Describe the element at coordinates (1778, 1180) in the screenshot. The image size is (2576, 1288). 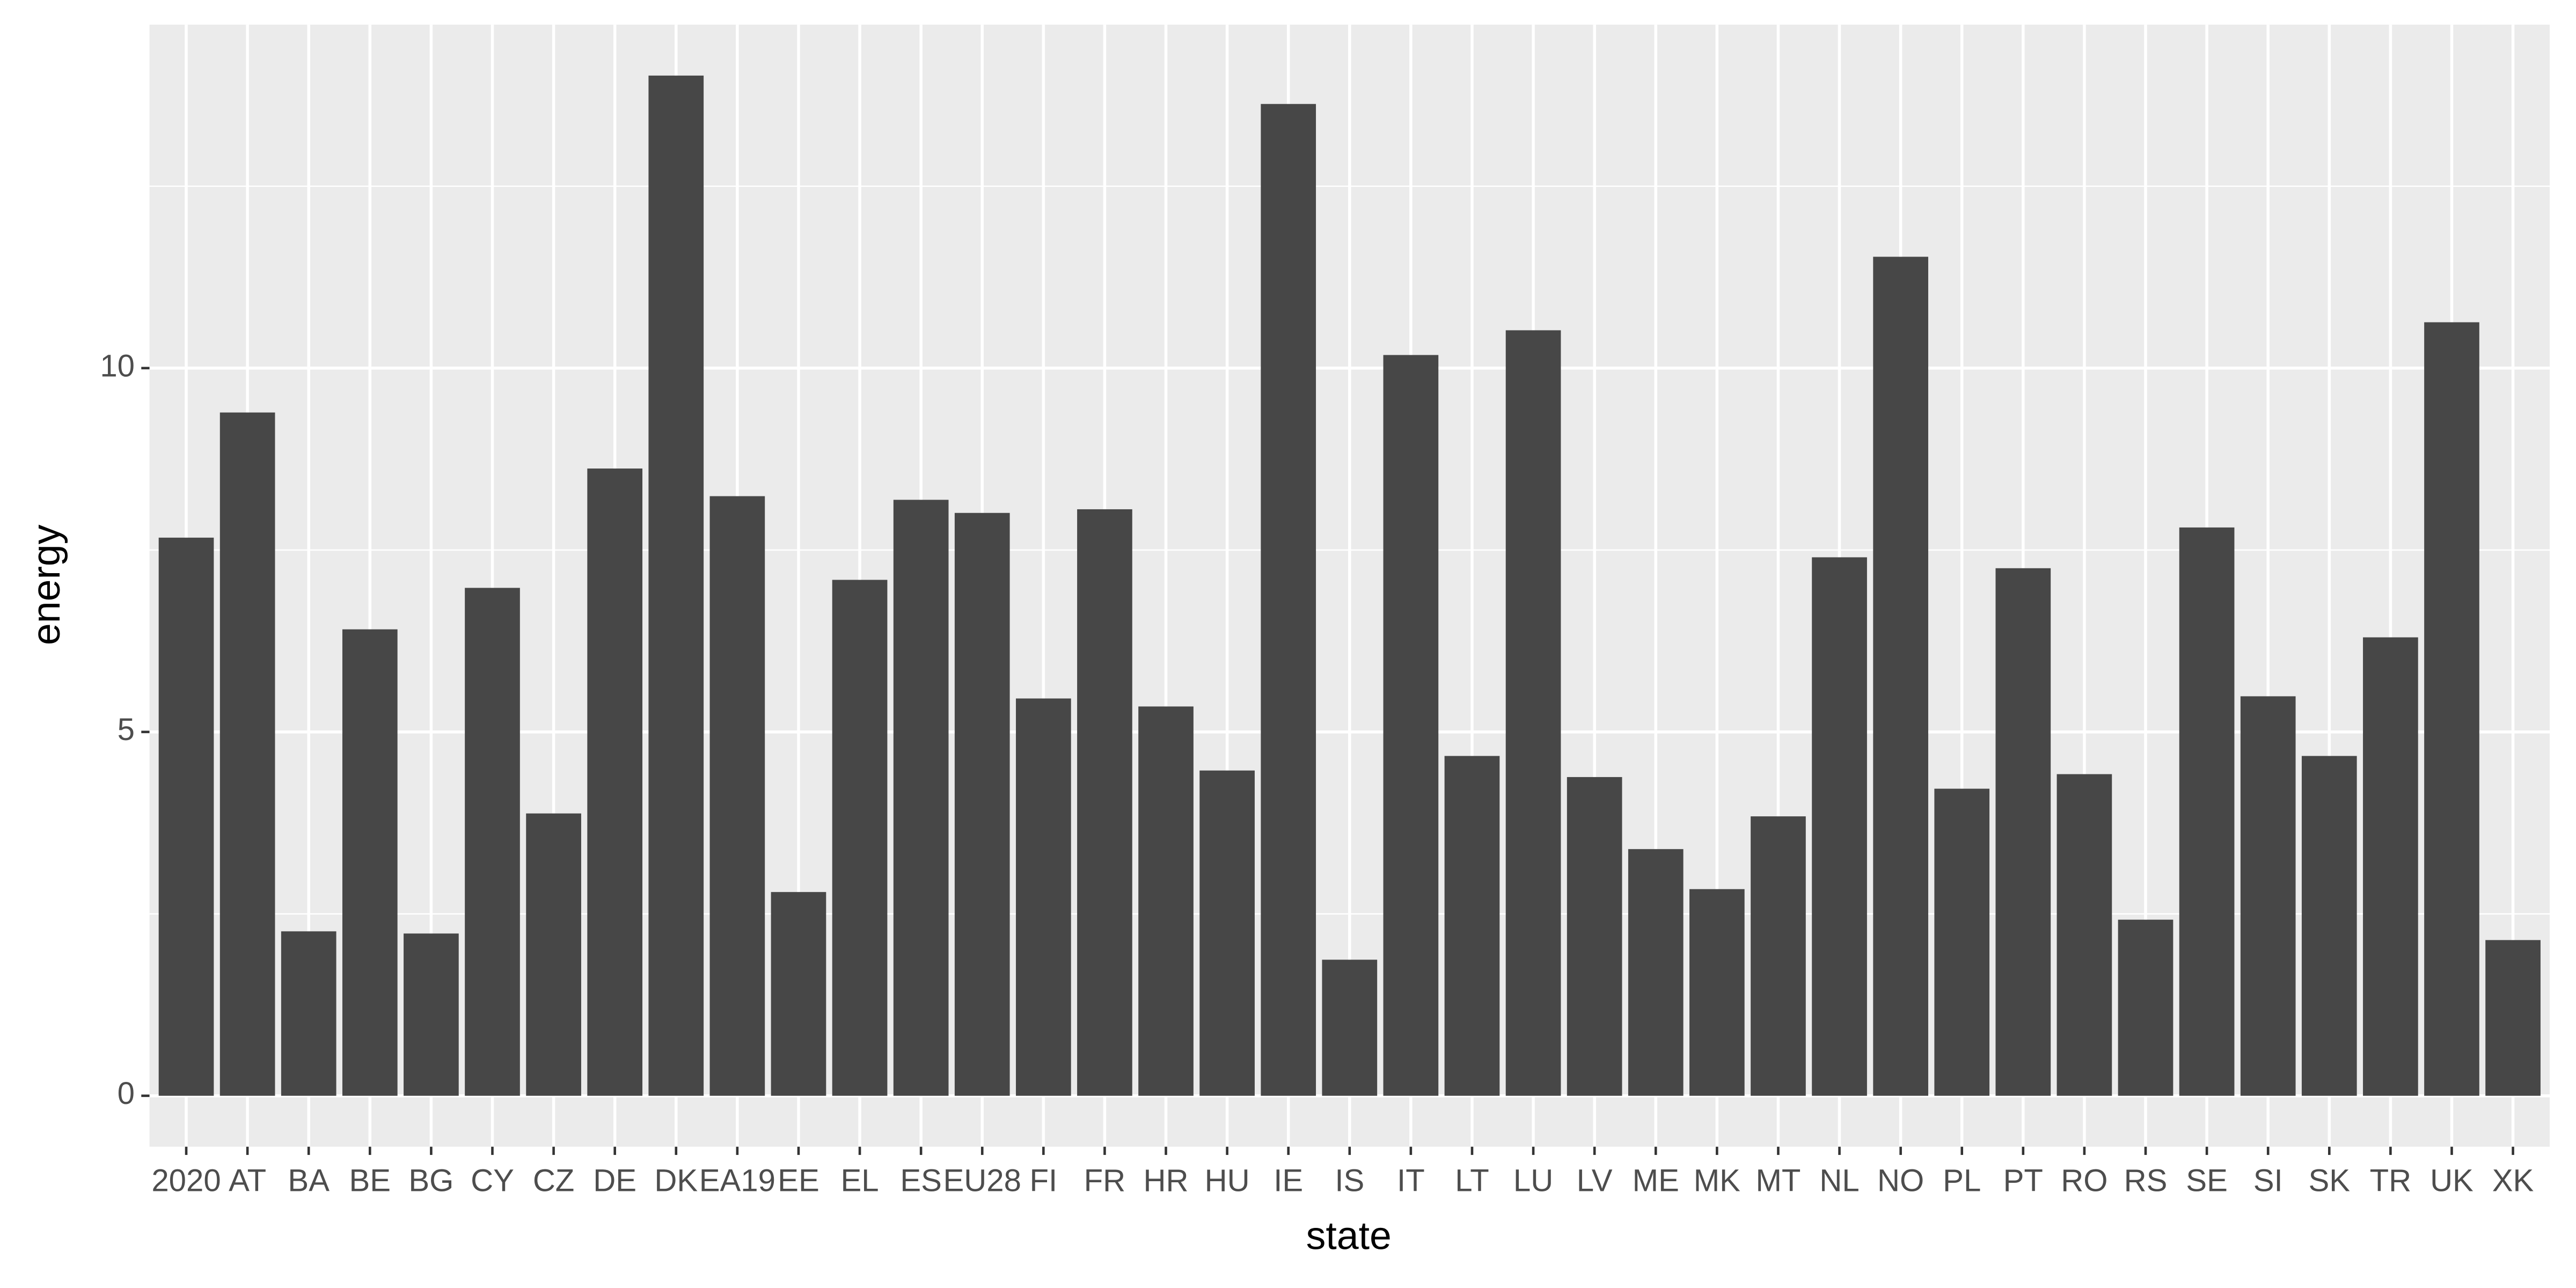
I see `x-tick-label: MT` at that location.